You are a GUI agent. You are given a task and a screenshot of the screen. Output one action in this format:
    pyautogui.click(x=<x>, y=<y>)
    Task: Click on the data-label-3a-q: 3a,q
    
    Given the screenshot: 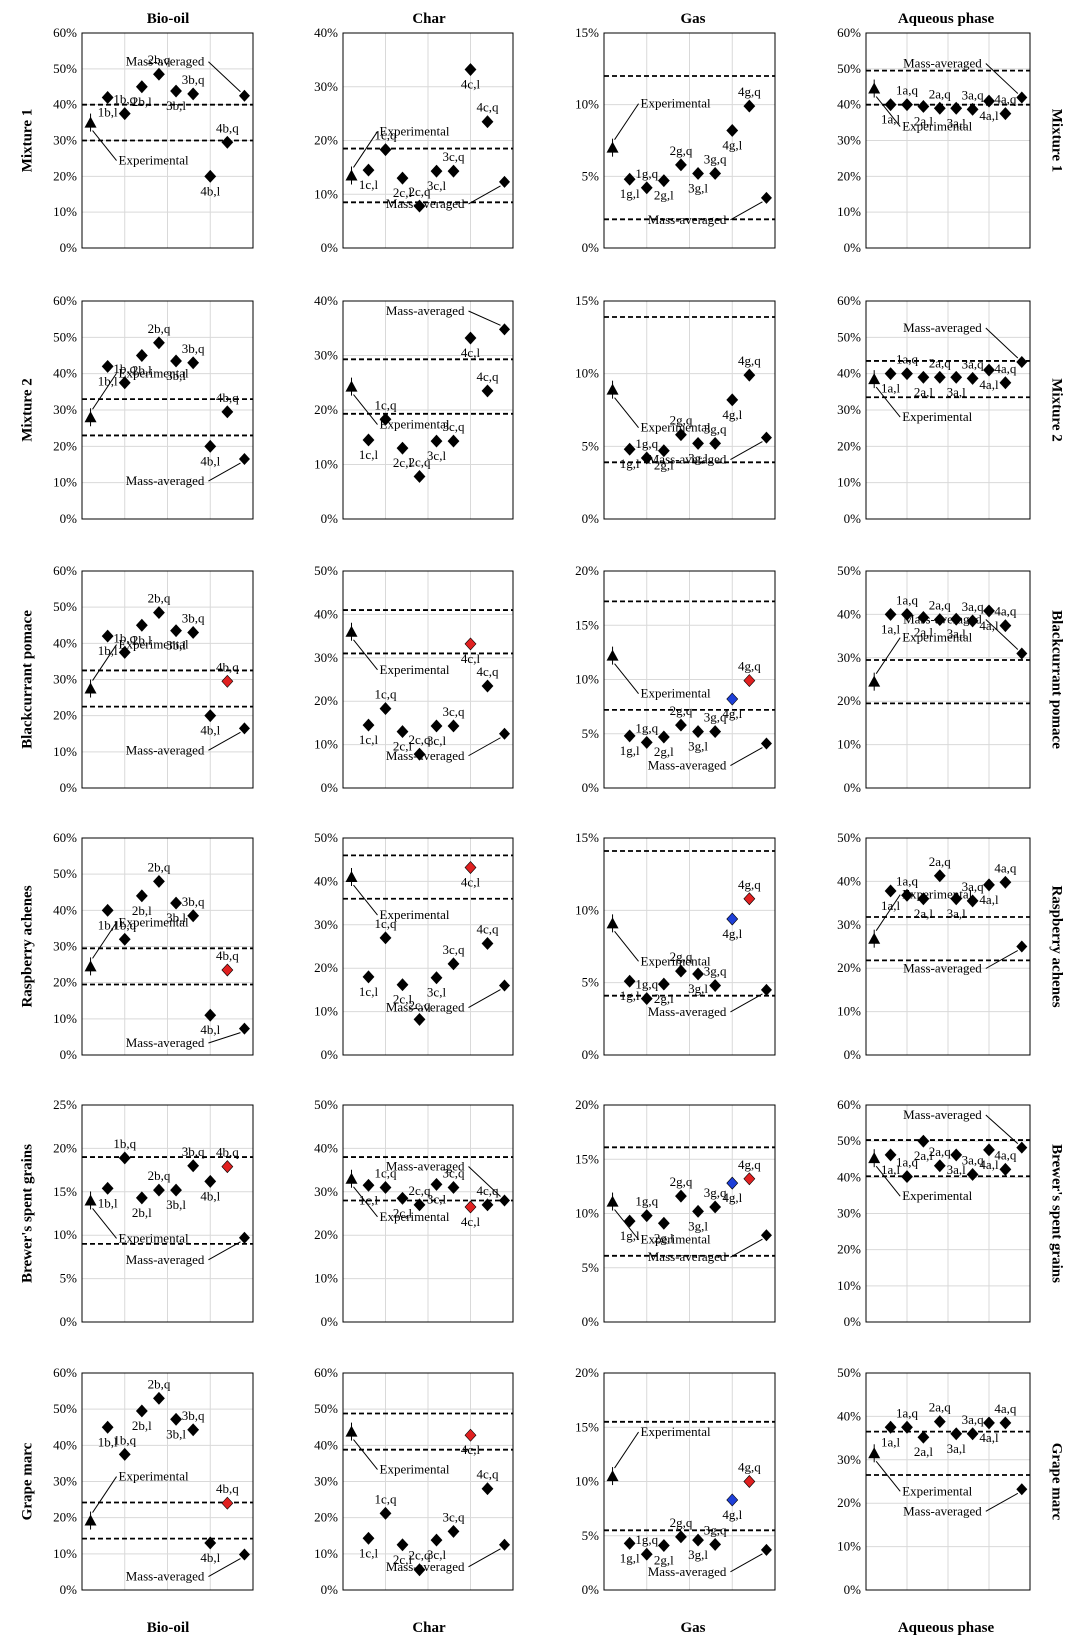 What is the action you would take?
    pyautogui.click(x=973, y=1419)
    